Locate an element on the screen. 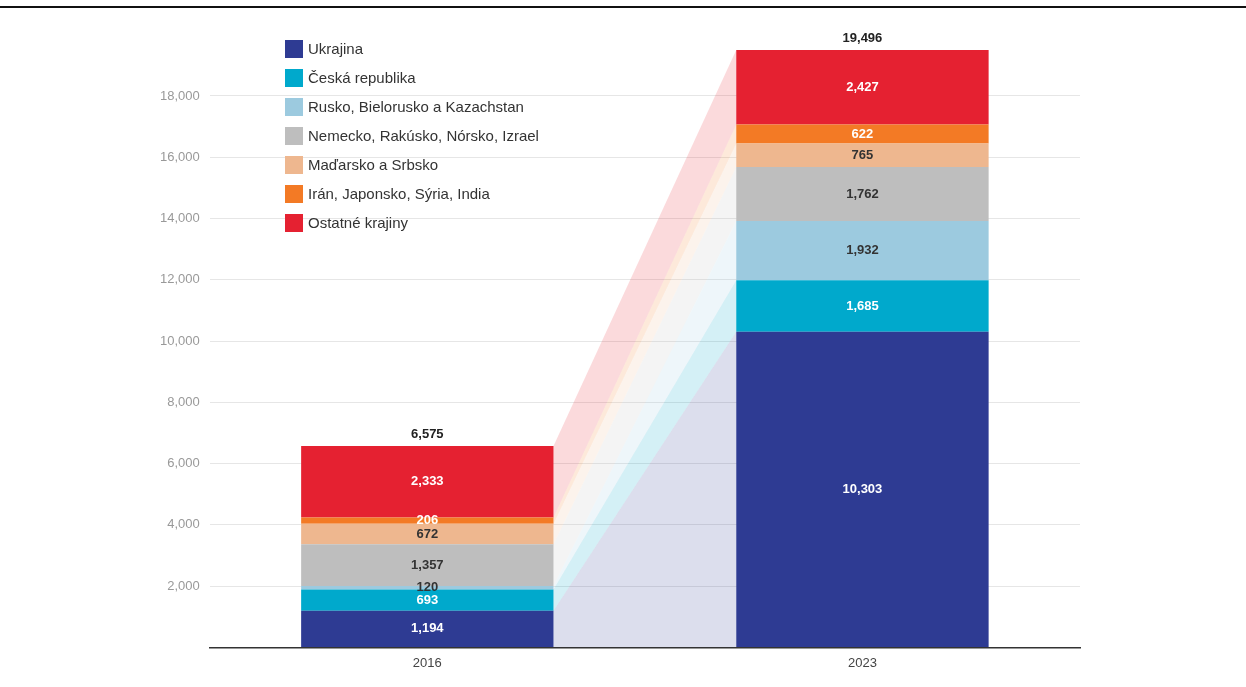 The height and width of the screenshot is (687, 1246). data-label: 1,194 is located at coordinates (428, 628).